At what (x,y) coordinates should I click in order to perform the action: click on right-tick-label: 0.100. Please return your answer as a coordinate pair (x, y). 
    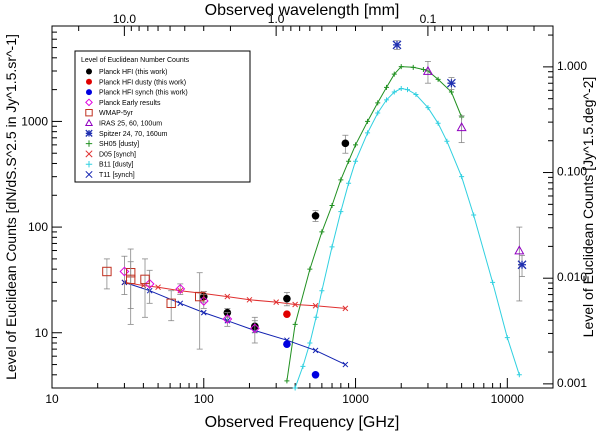
    Looking at the image, I should click on (572, 172).